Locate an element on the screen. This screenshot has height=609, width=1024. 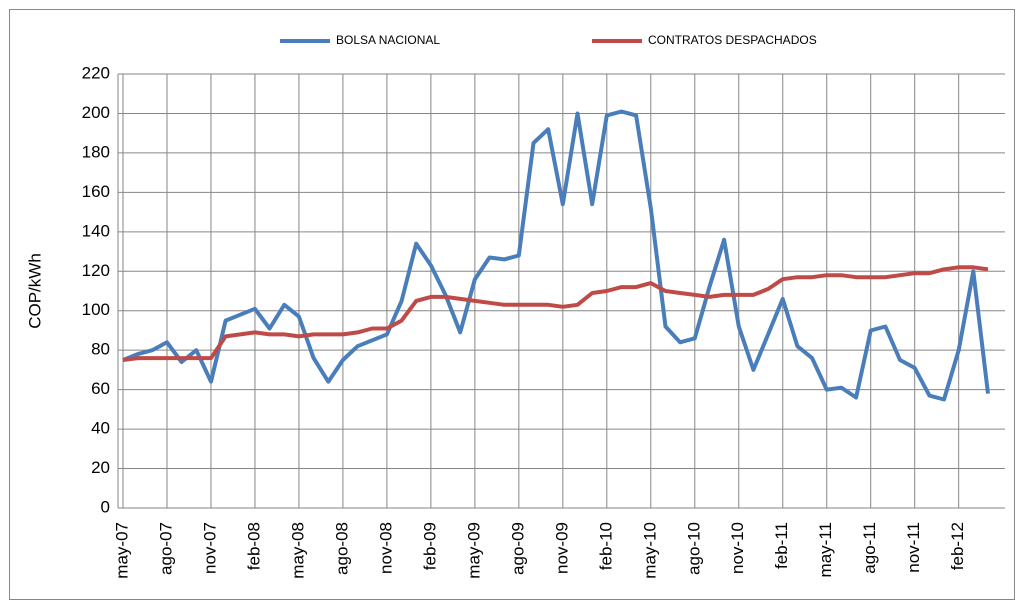
y-tick-label: 60 is located at coordinates (100, 388).